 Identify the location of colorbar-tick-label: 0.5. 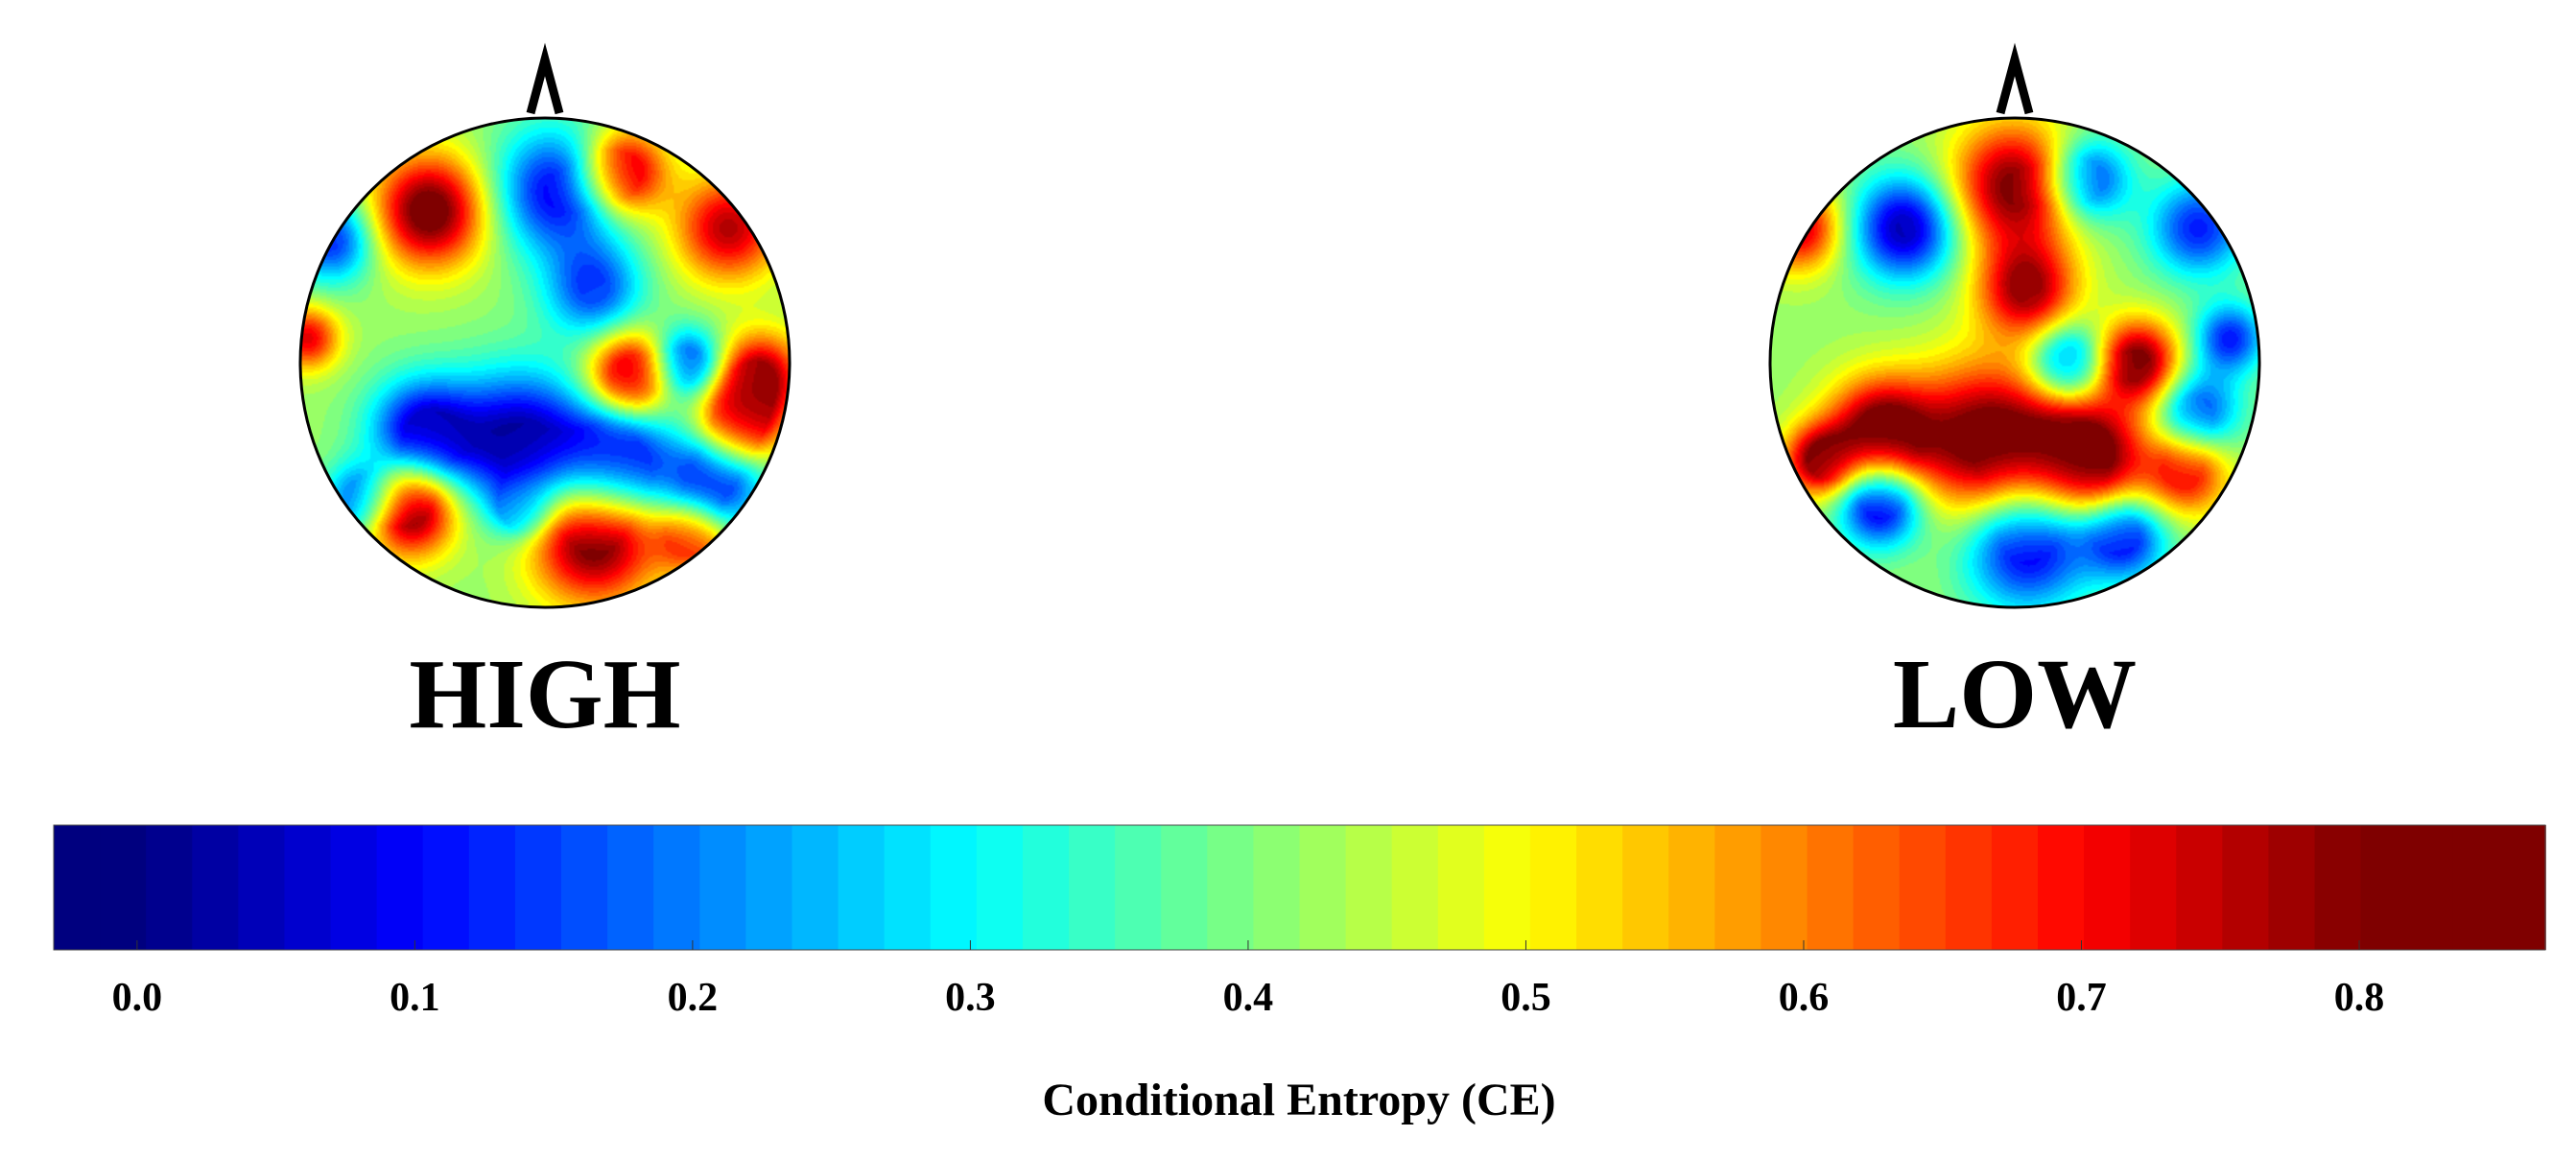
(1526, 998).